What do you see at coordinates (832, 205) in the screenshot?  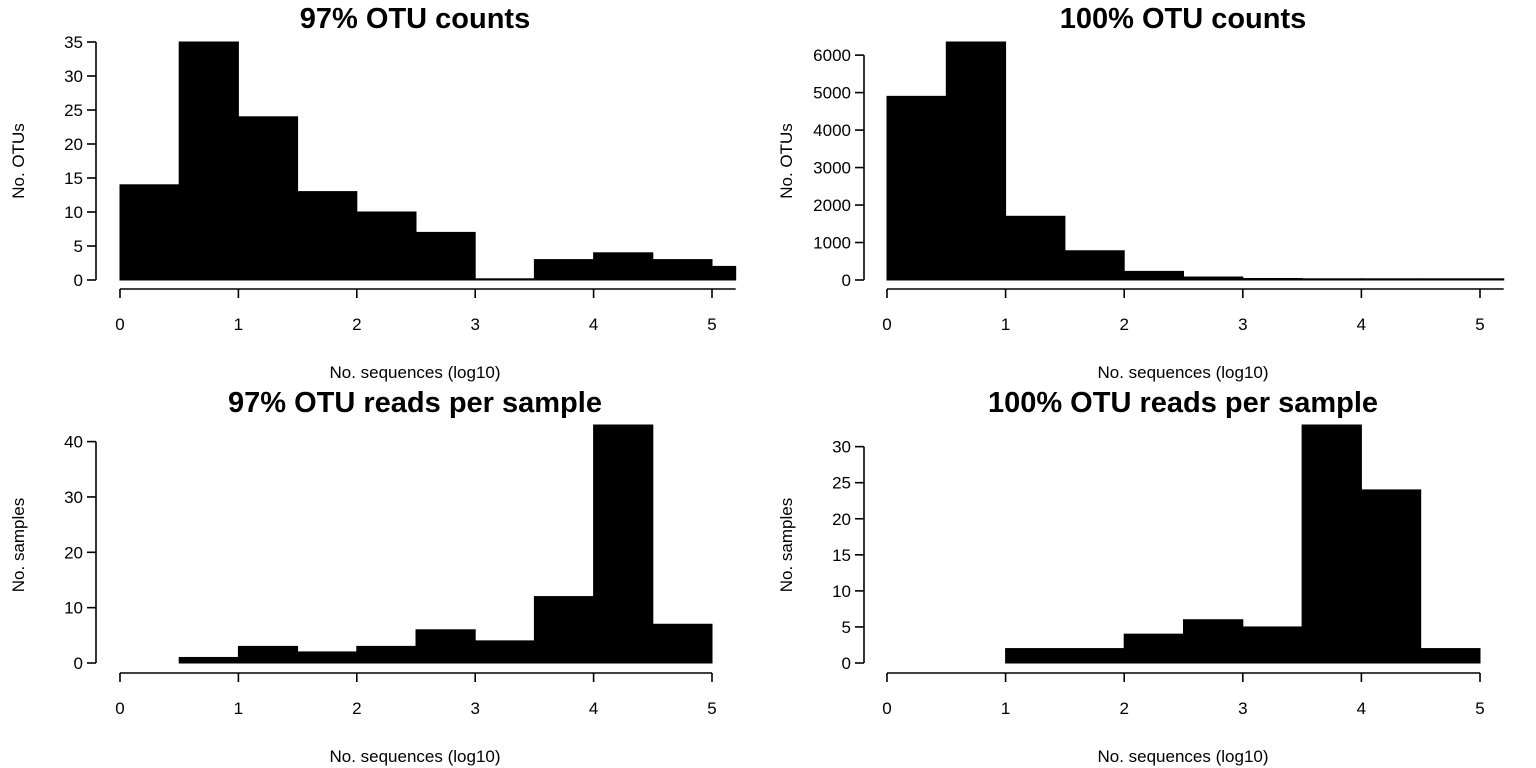 I see `y-tick-label: 2000` at bounding box center [832, 205].